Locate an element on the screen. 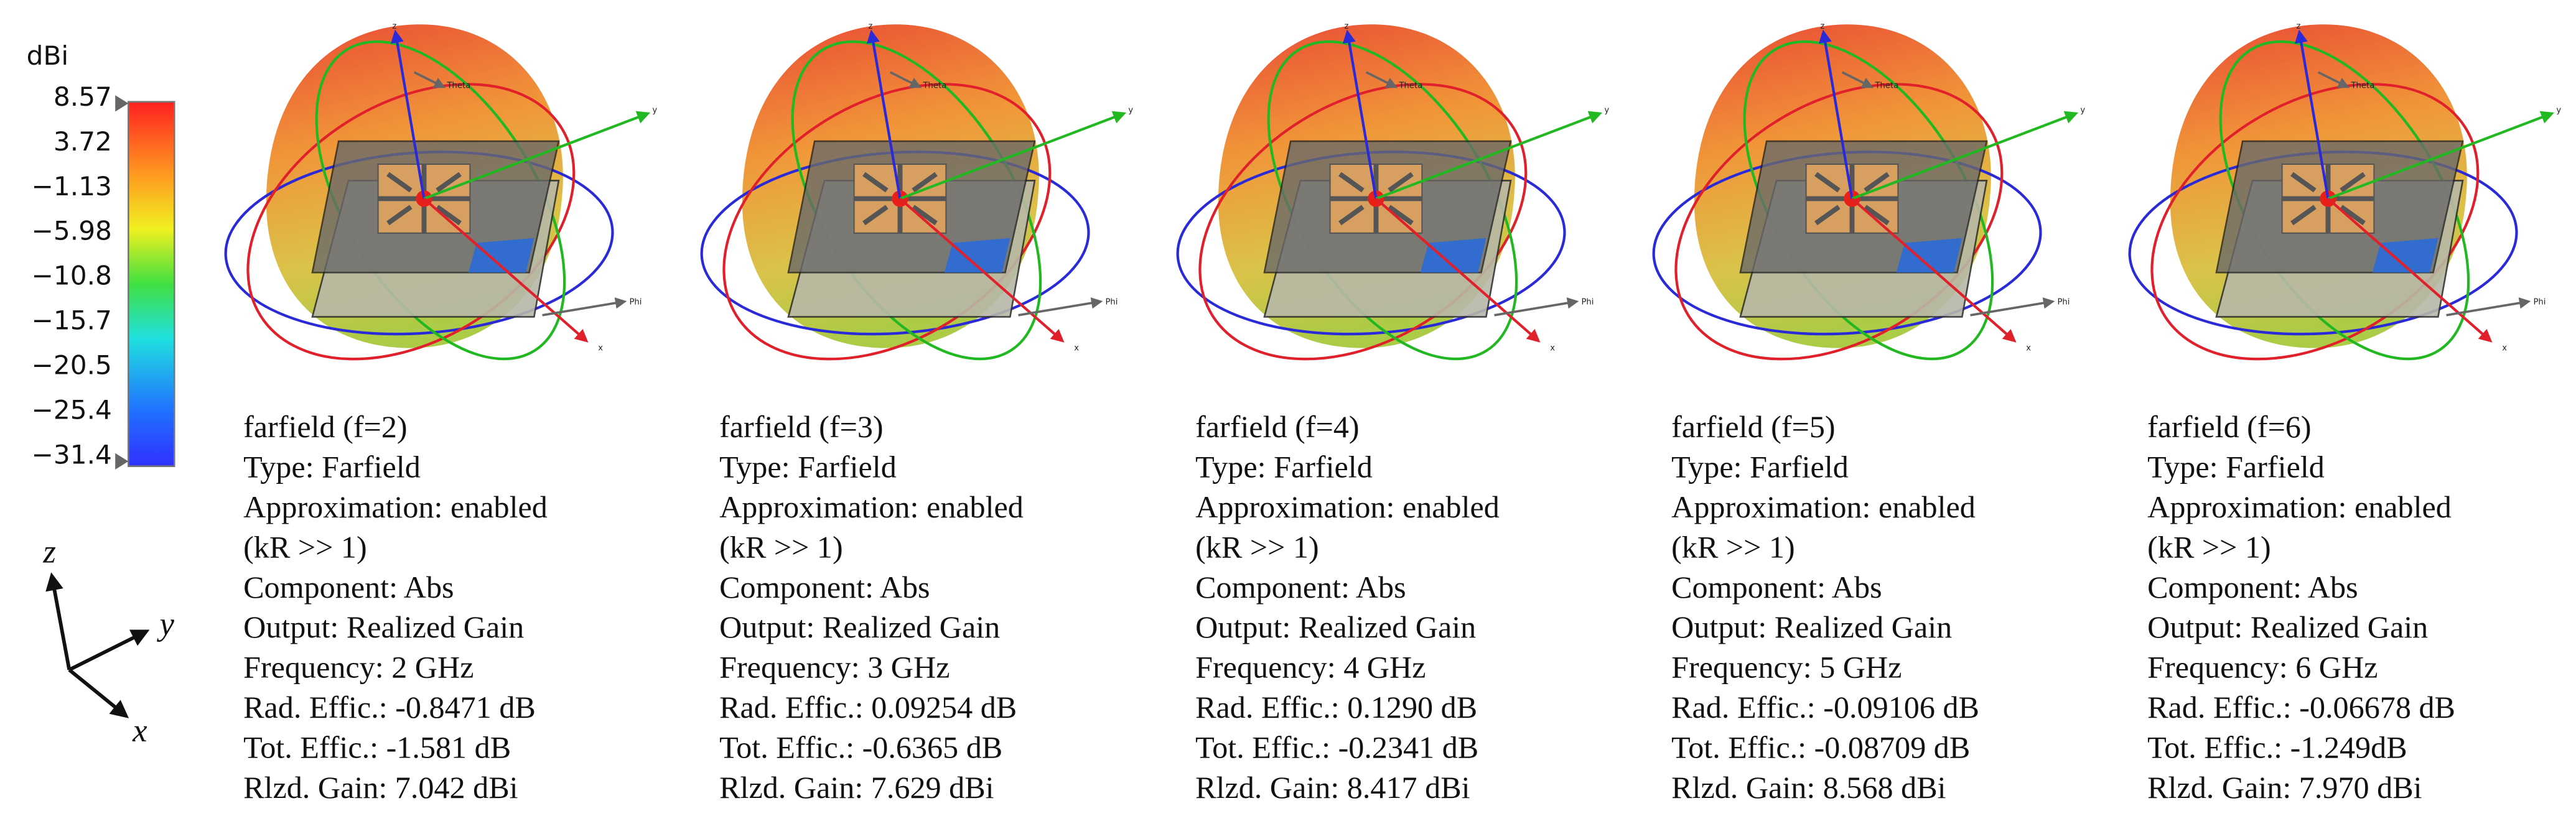 The image size is (2576, 834). colorbar-label: −31.4 is located at coordinates (72, 454).